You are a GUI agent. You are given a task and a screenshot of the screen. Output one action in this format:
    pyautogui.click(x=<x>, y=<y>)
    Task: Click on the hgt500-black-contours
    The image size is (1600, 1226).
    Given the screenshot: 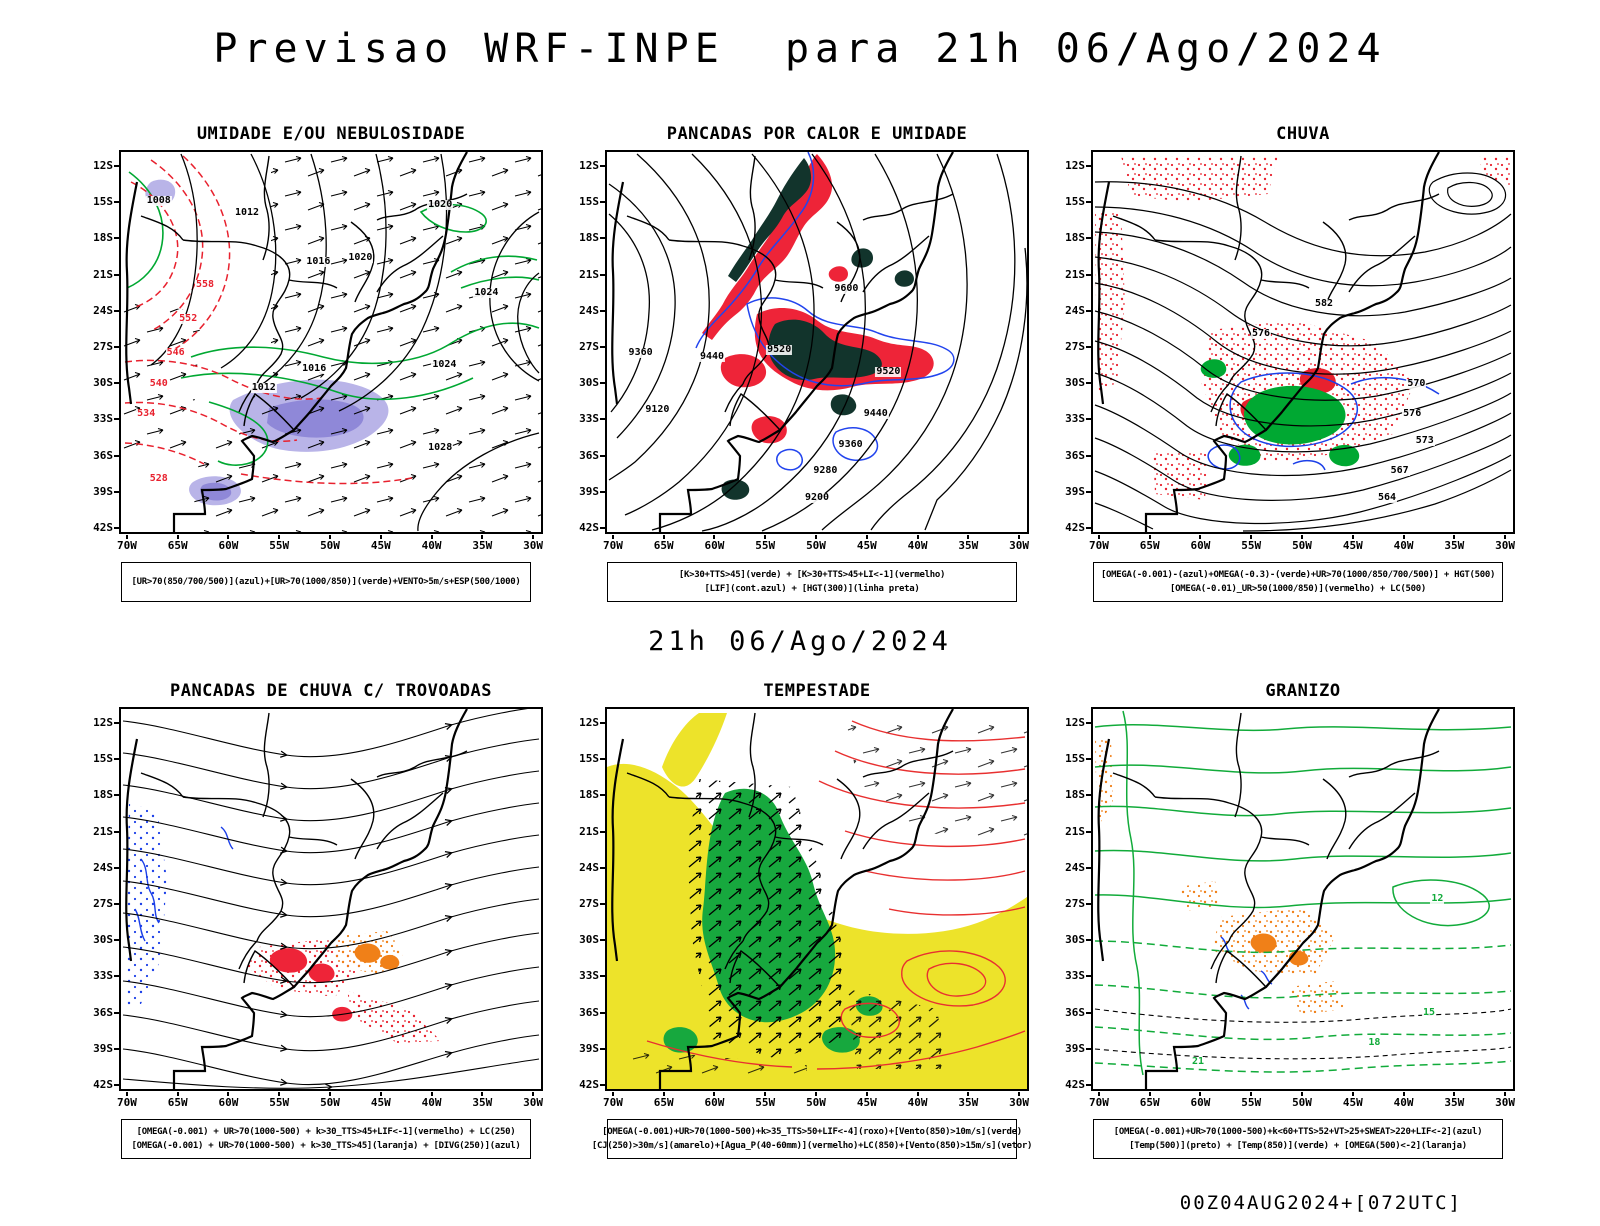 What is the action you would take?
    pyautogui.click(x=1303, y=352)
    